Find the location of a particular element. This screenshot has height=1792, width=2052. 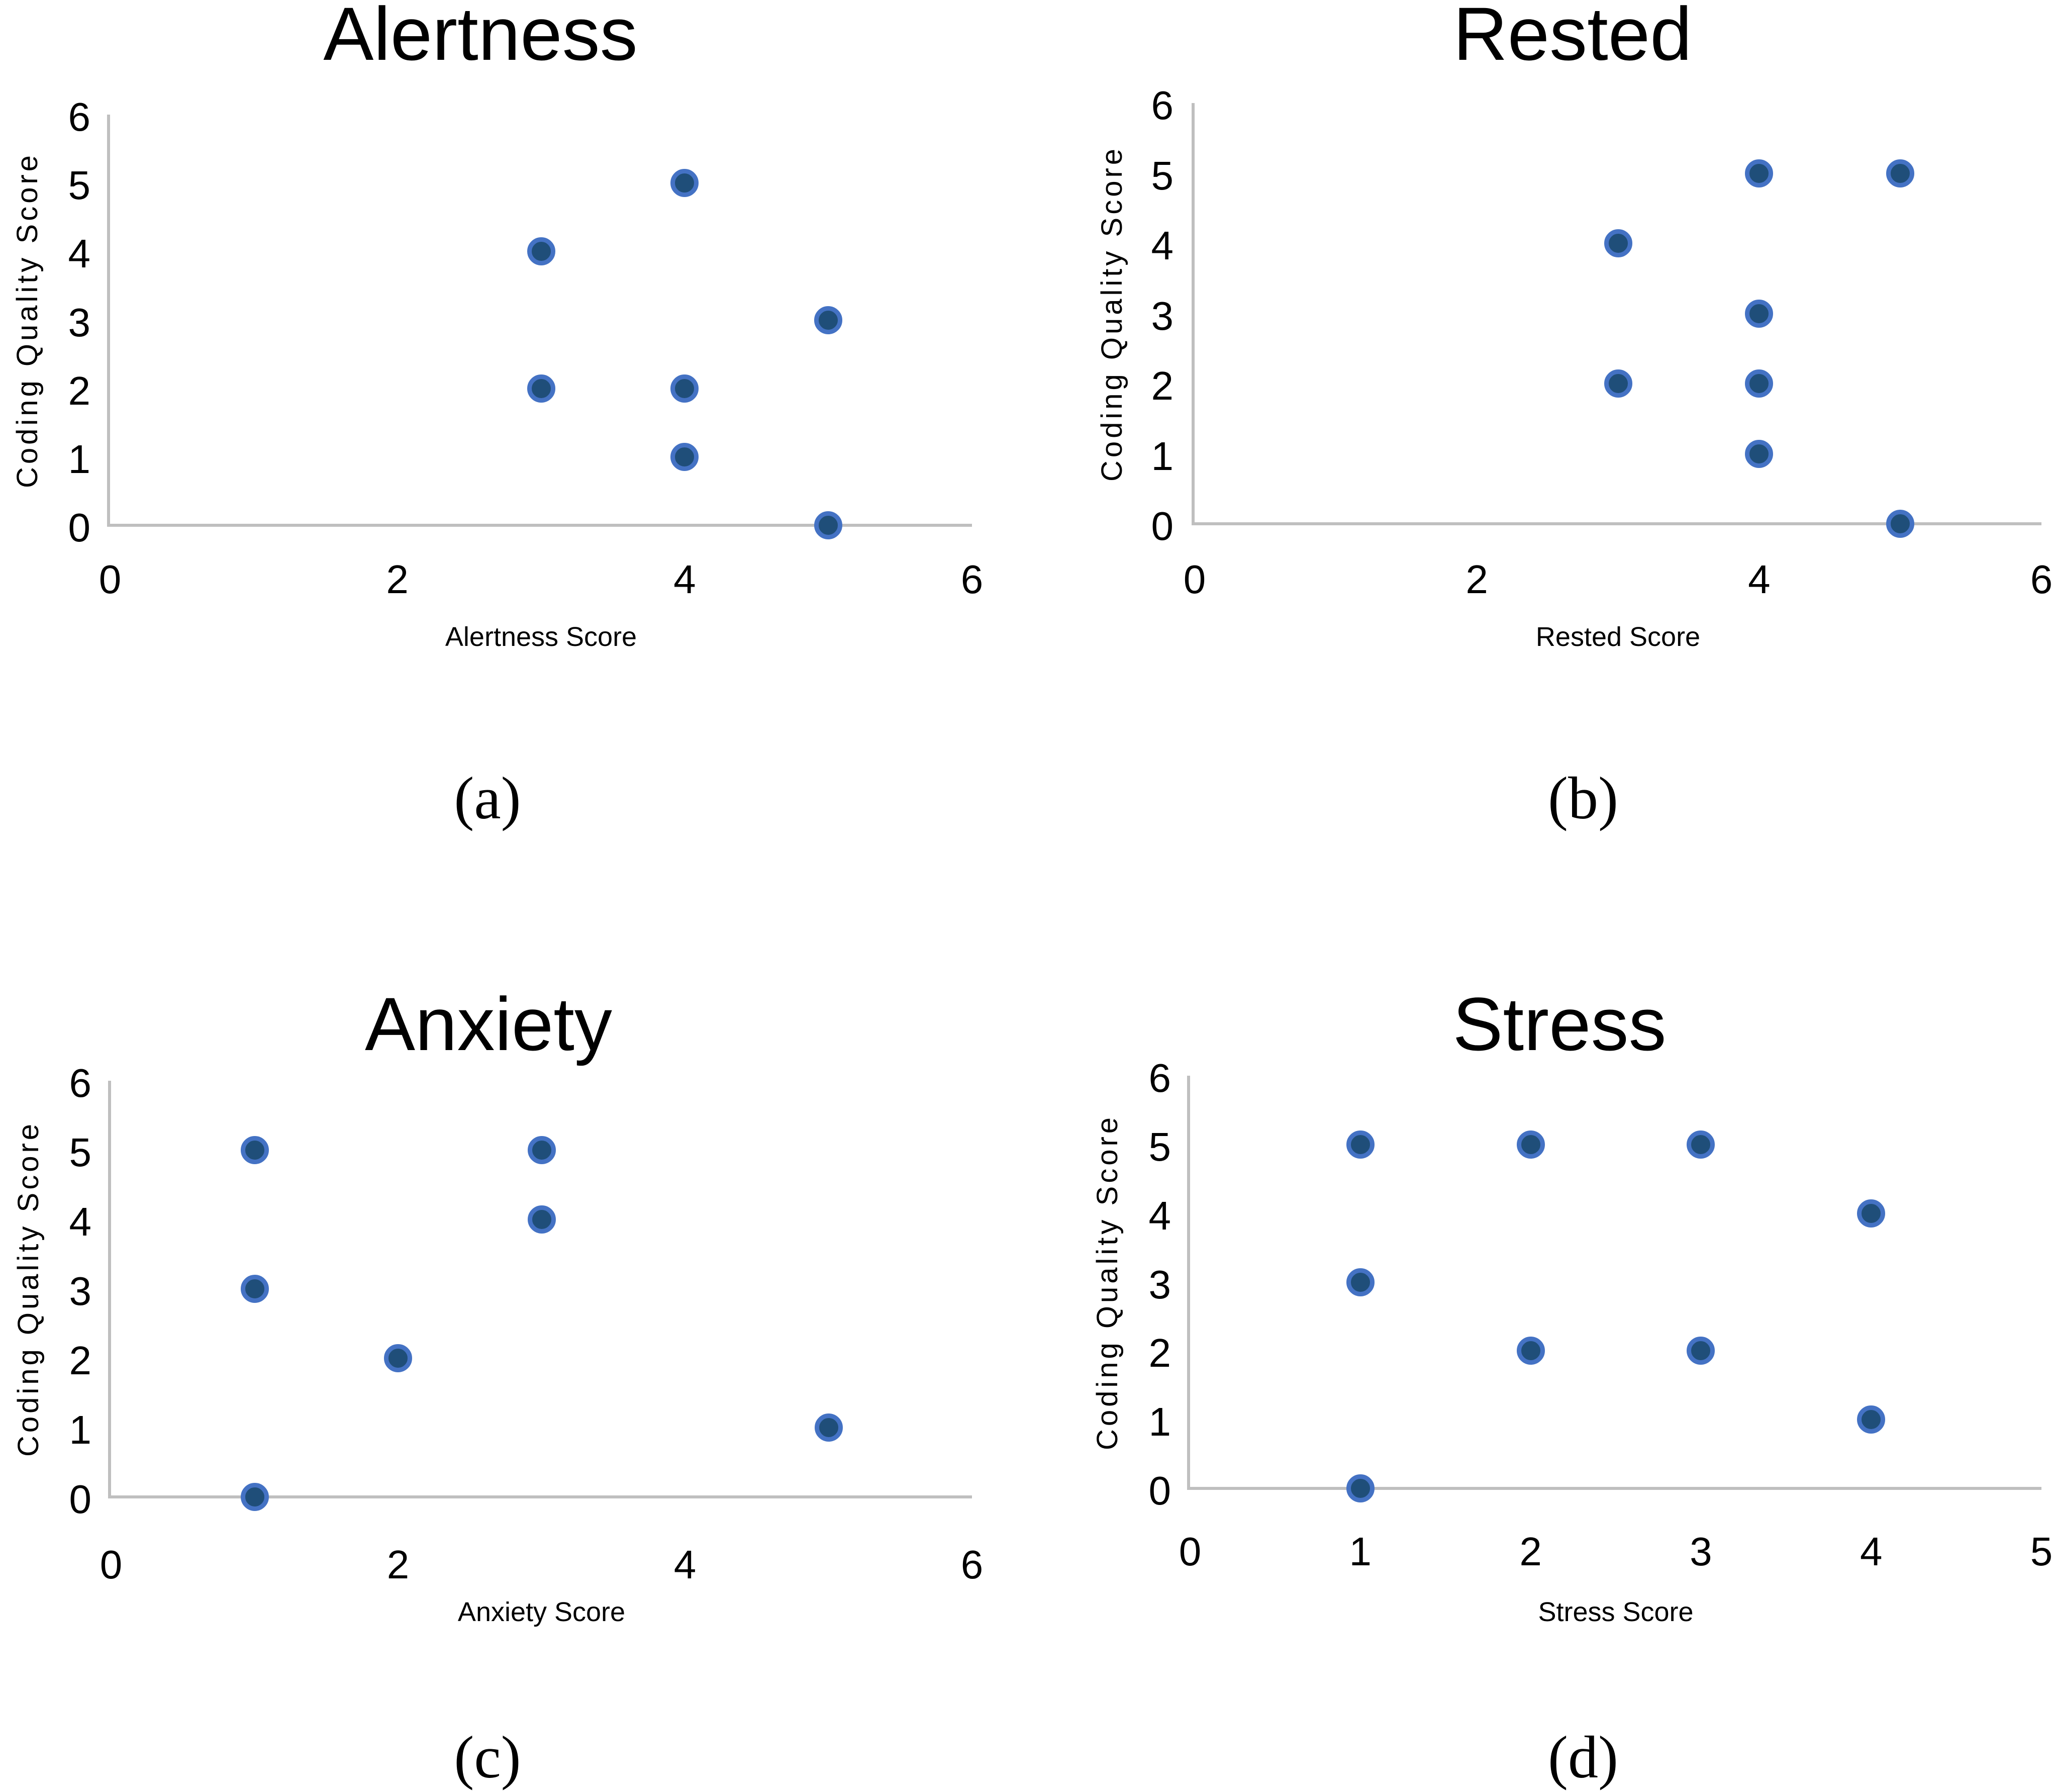

chart-title-anxiety: Anxiety is located at coordinates (488, 1024).